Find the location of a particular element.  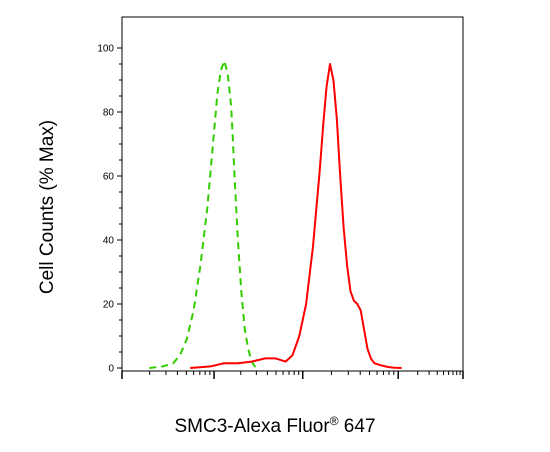

y-tick-label: 0 is located at coordinates (111, 369).